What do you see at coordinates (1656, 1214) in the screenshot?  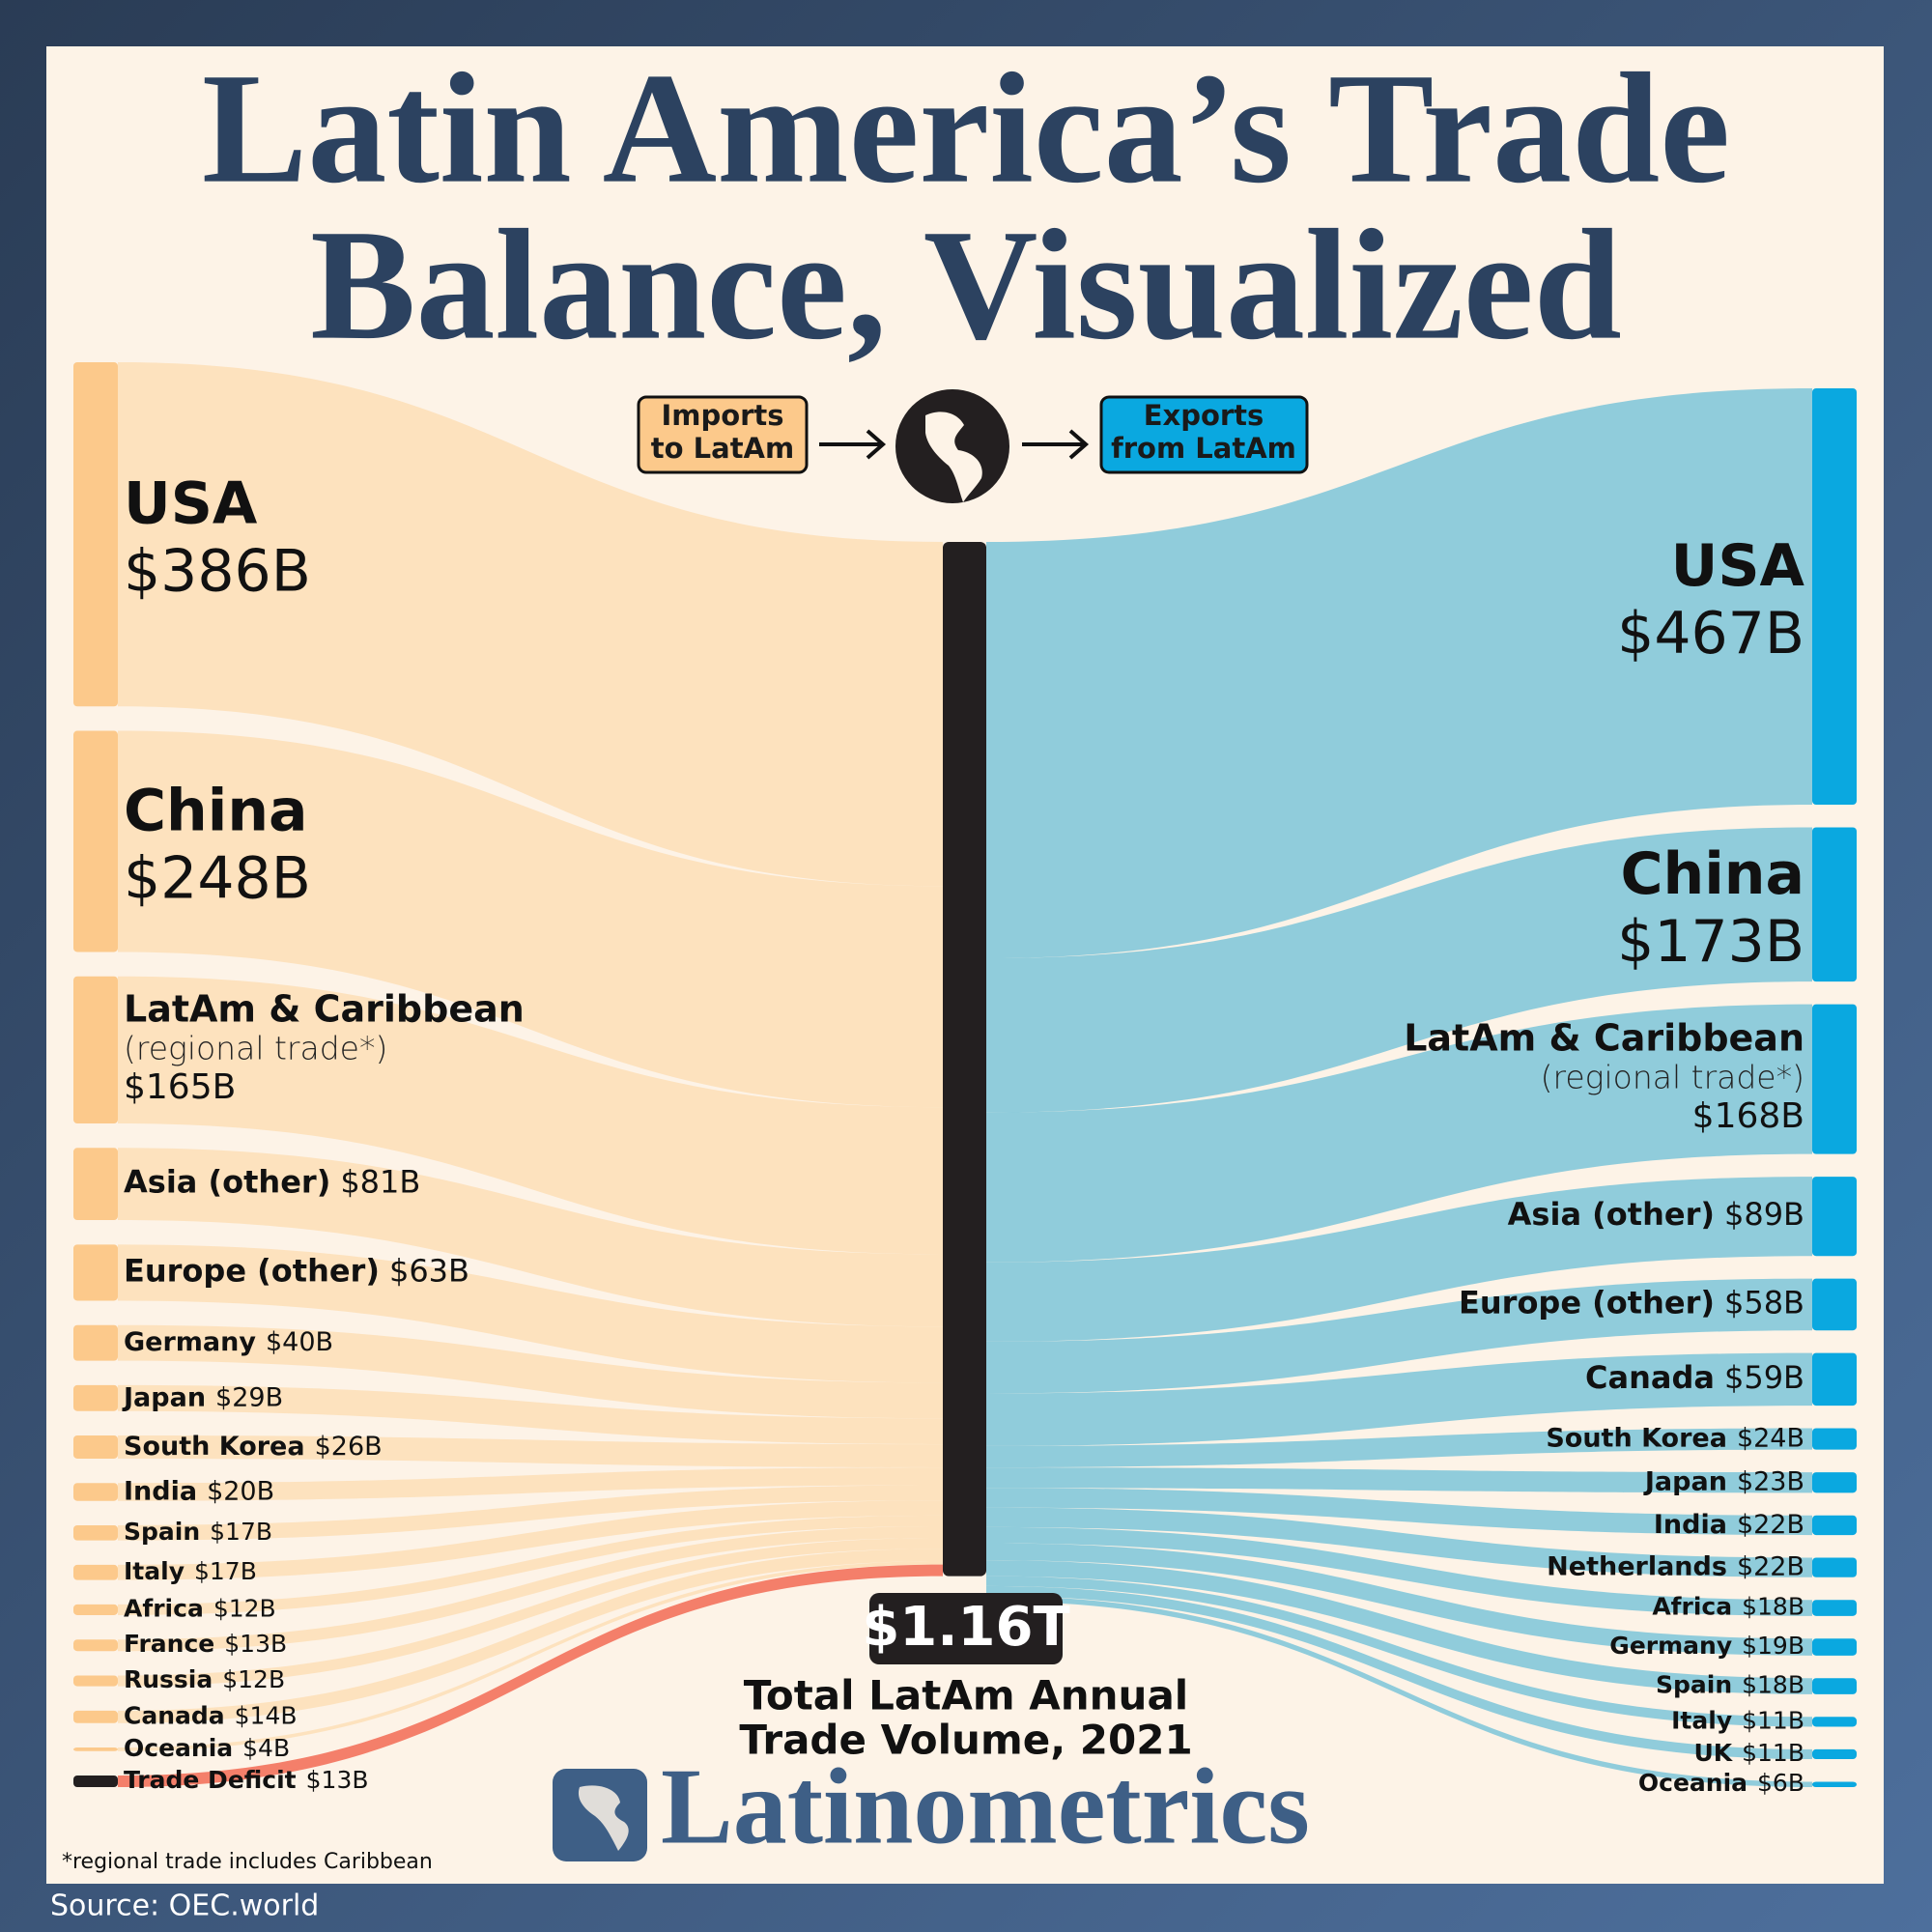 I see `node-label: Asia (other) $89B` at bounding box center [1656, 1214].